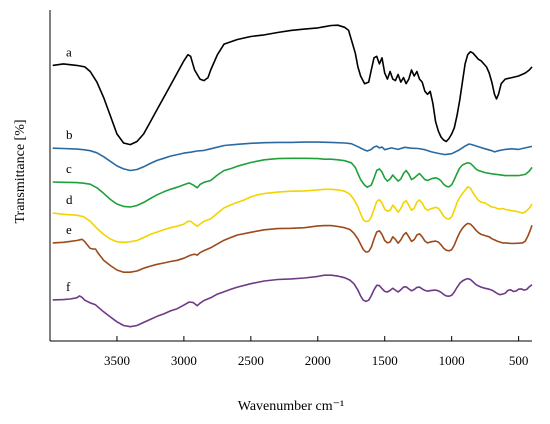 The width and height of the screenshot is (550, 424). What do you see at coordinates (292, 215) in the screenshot?
I see `series-line-d` at bounding box center [292, 215].